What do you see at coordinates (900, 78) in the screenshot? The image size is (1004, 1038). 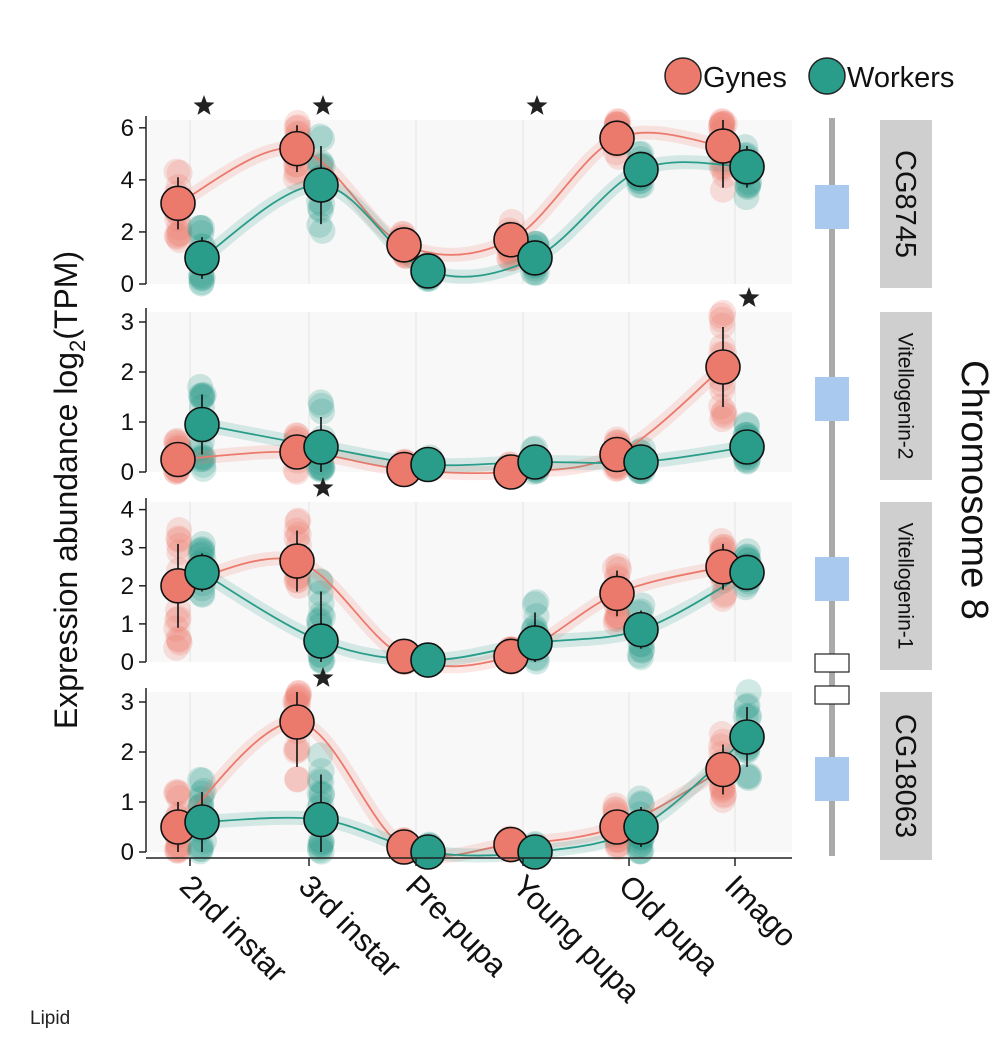 I see `legend-workers-label: Workers` at bounding box center [900, 78].